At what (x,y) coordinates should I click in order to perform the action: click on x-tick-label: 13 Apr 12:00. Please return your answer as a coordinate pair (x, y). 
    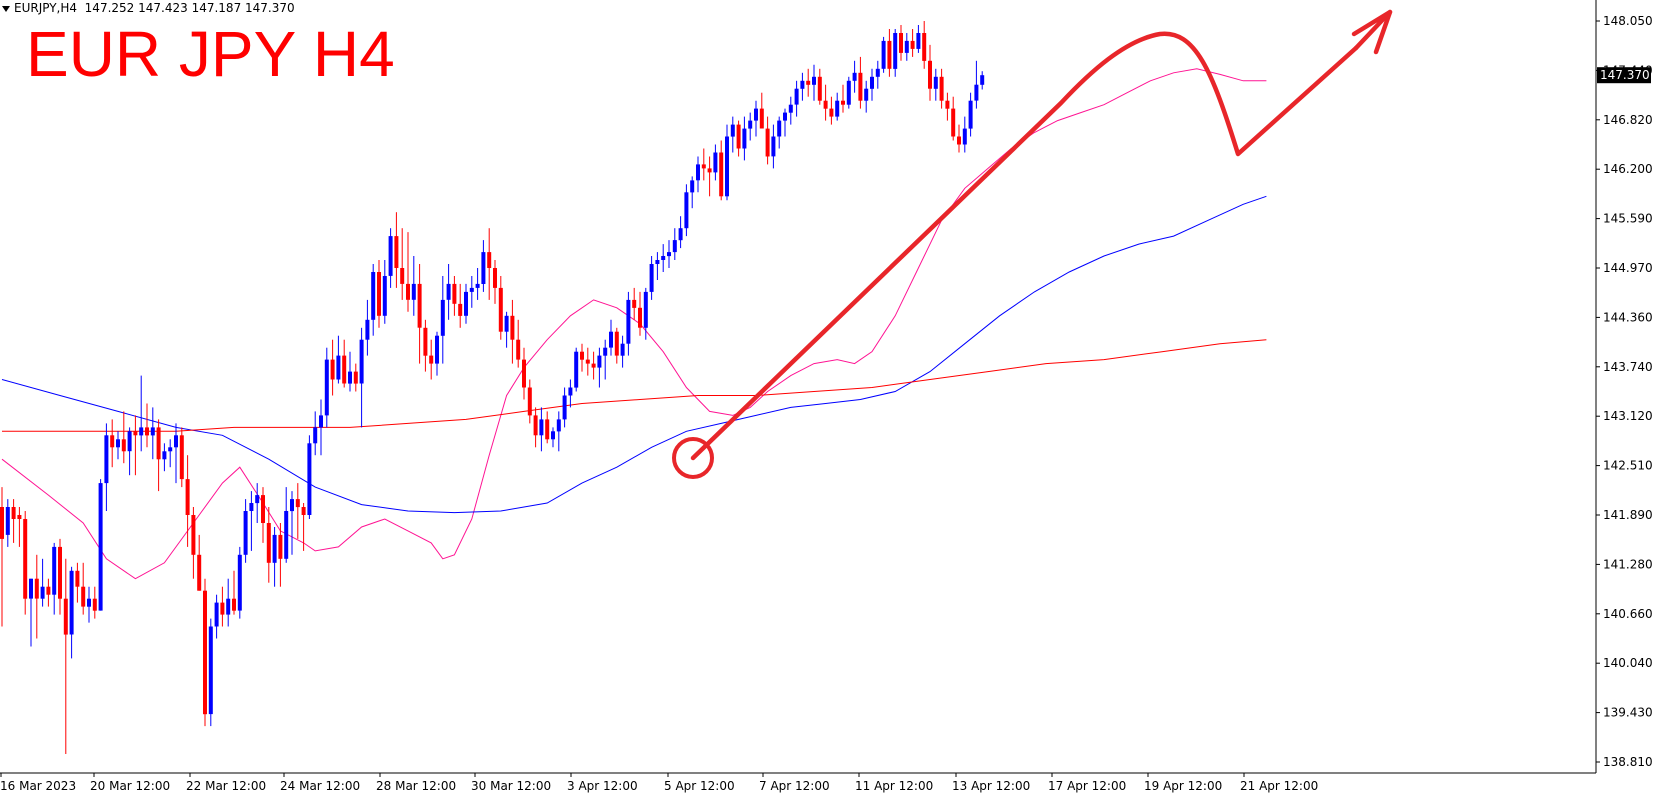
    Looking at the image, I should click on (991, 786).